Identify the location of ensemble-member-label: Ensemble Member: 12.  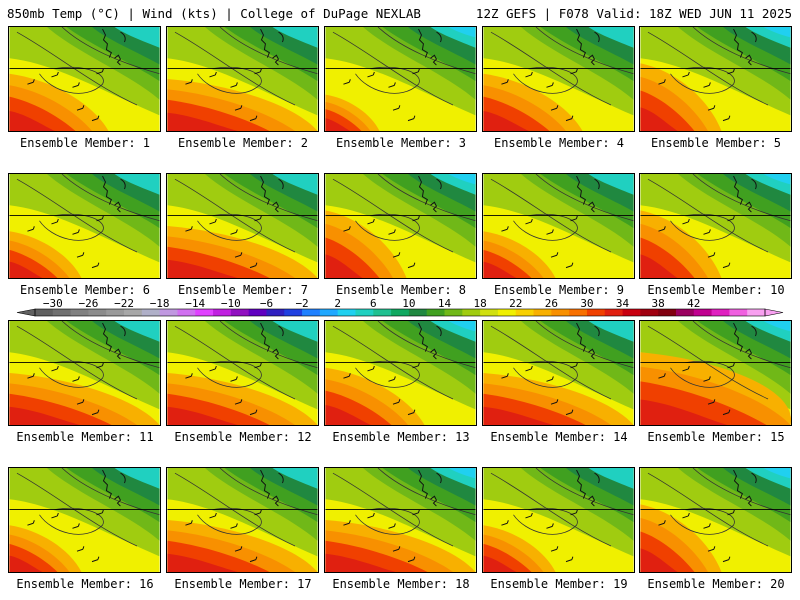
(243, 437).